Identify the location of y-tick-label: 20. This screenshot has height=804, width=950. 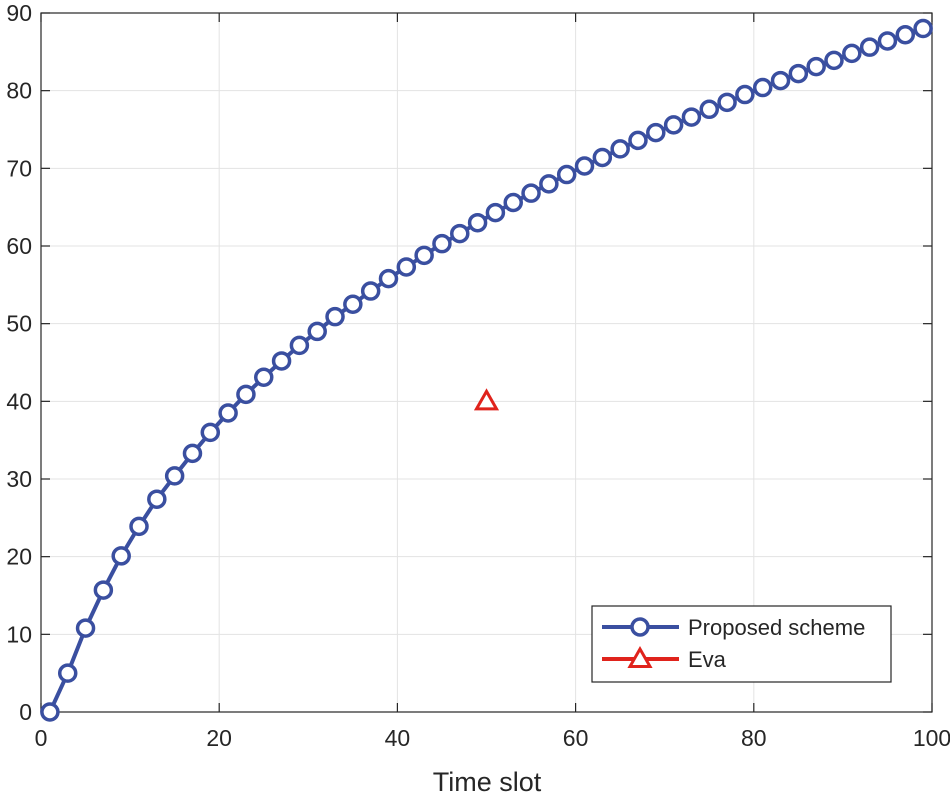
(19, 557).